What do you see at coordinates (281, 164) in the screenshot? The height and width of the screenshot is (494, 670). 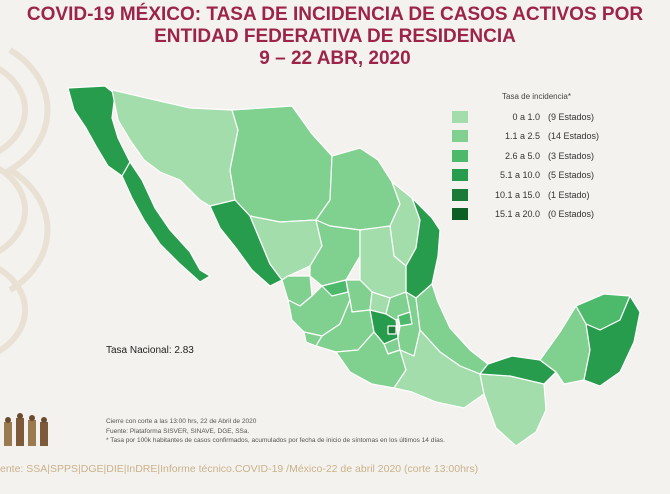 I see `state-chihuahua` at bounding box center [281, 164].